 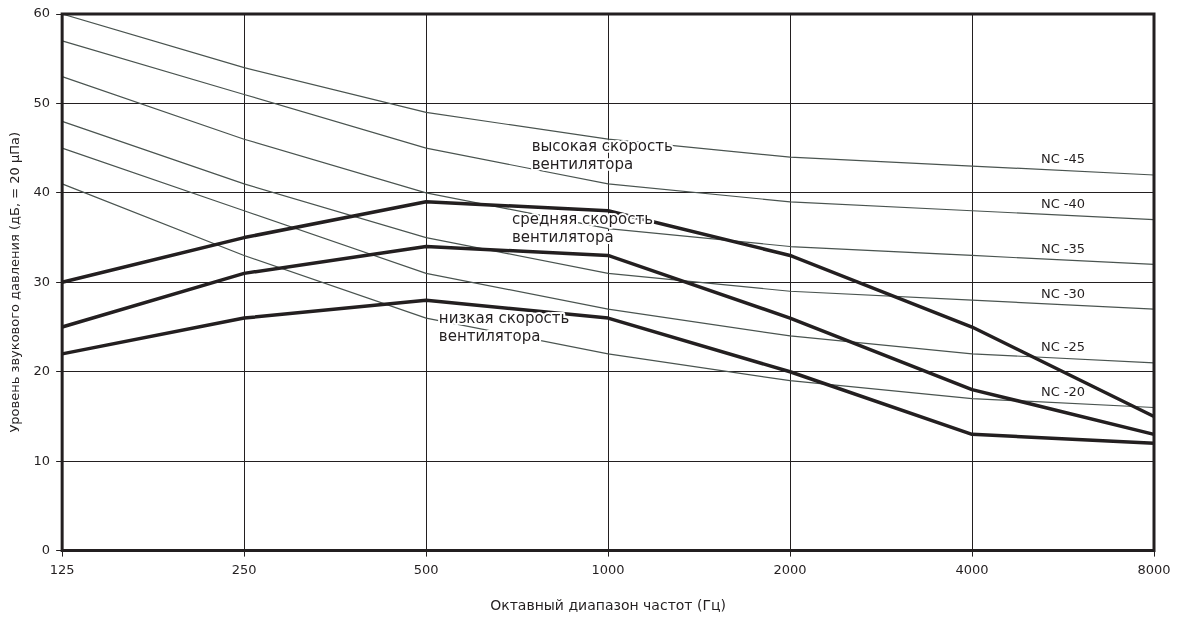 I want to click on series-label: NC -40, so click(x=1063, y=204).